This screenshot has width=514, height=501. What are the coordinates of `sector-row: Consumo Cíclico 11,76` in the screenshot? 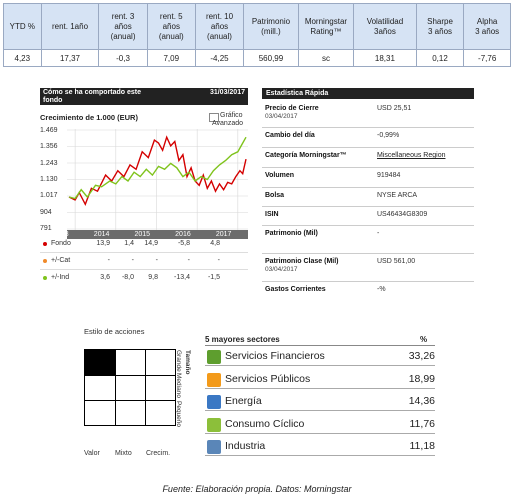 It's located at (320, 425).